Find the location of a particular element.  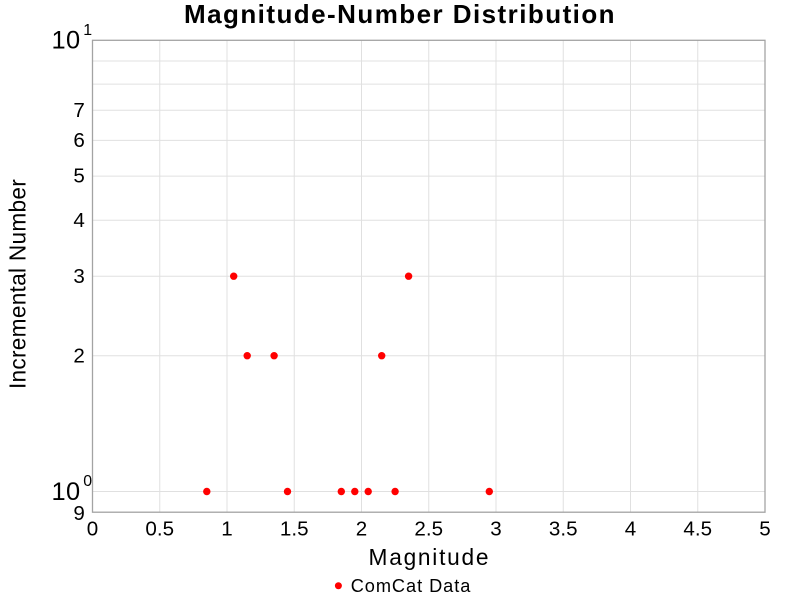

svg-text: ComCat Data is located at coordinates (411, 586).